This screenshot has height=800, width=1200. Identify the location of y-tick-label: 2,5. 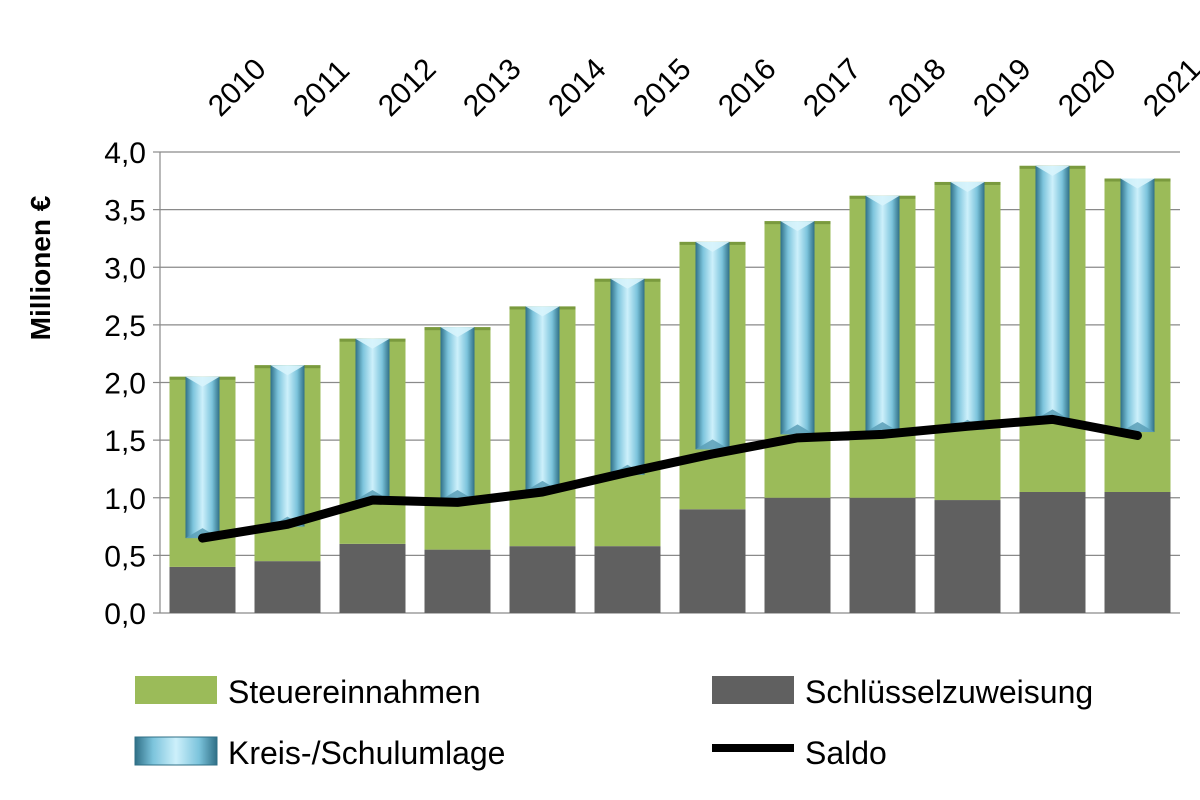
(125, 326).